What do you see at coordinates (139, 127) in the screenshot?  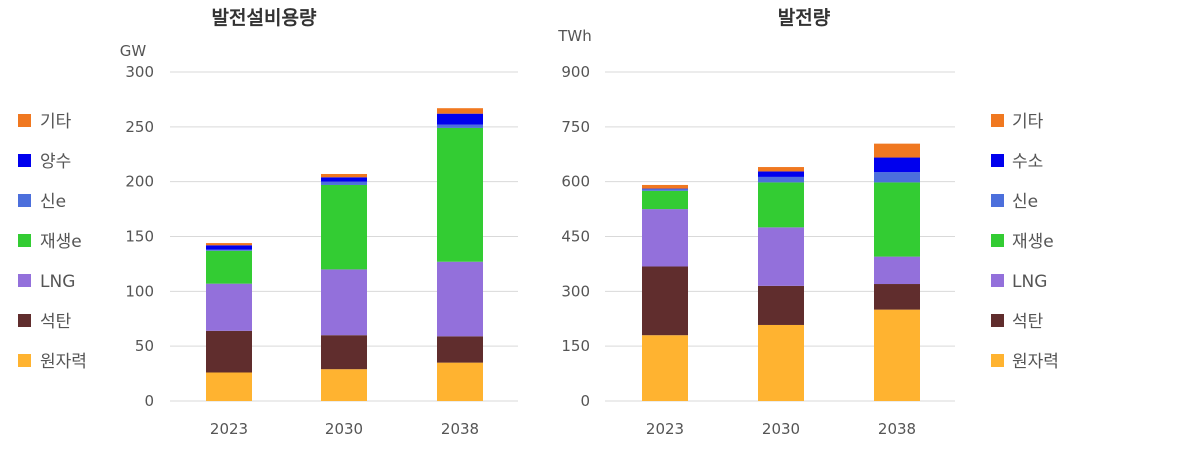 I see `y-tick-label: 250` at bounding box center [139, 127].